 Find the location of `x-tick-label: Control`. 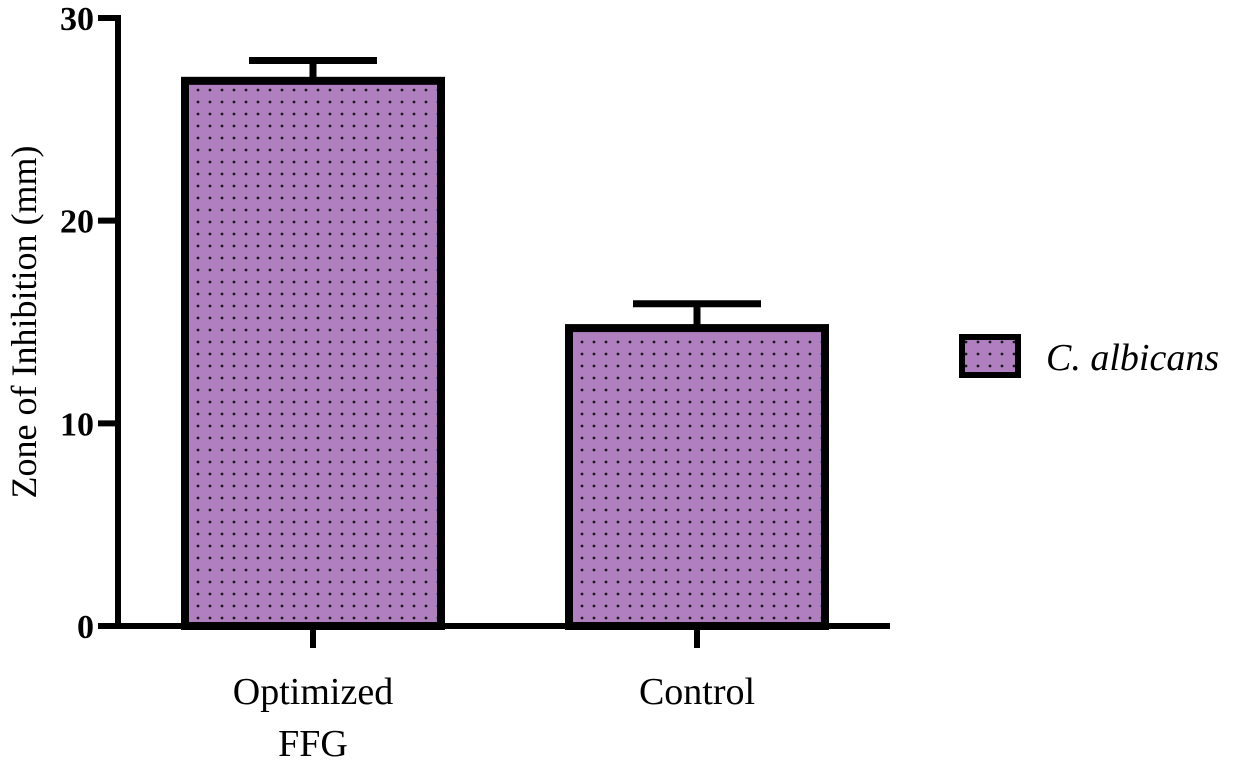

x-tick-label: Control is located at coordinates (697, 692).